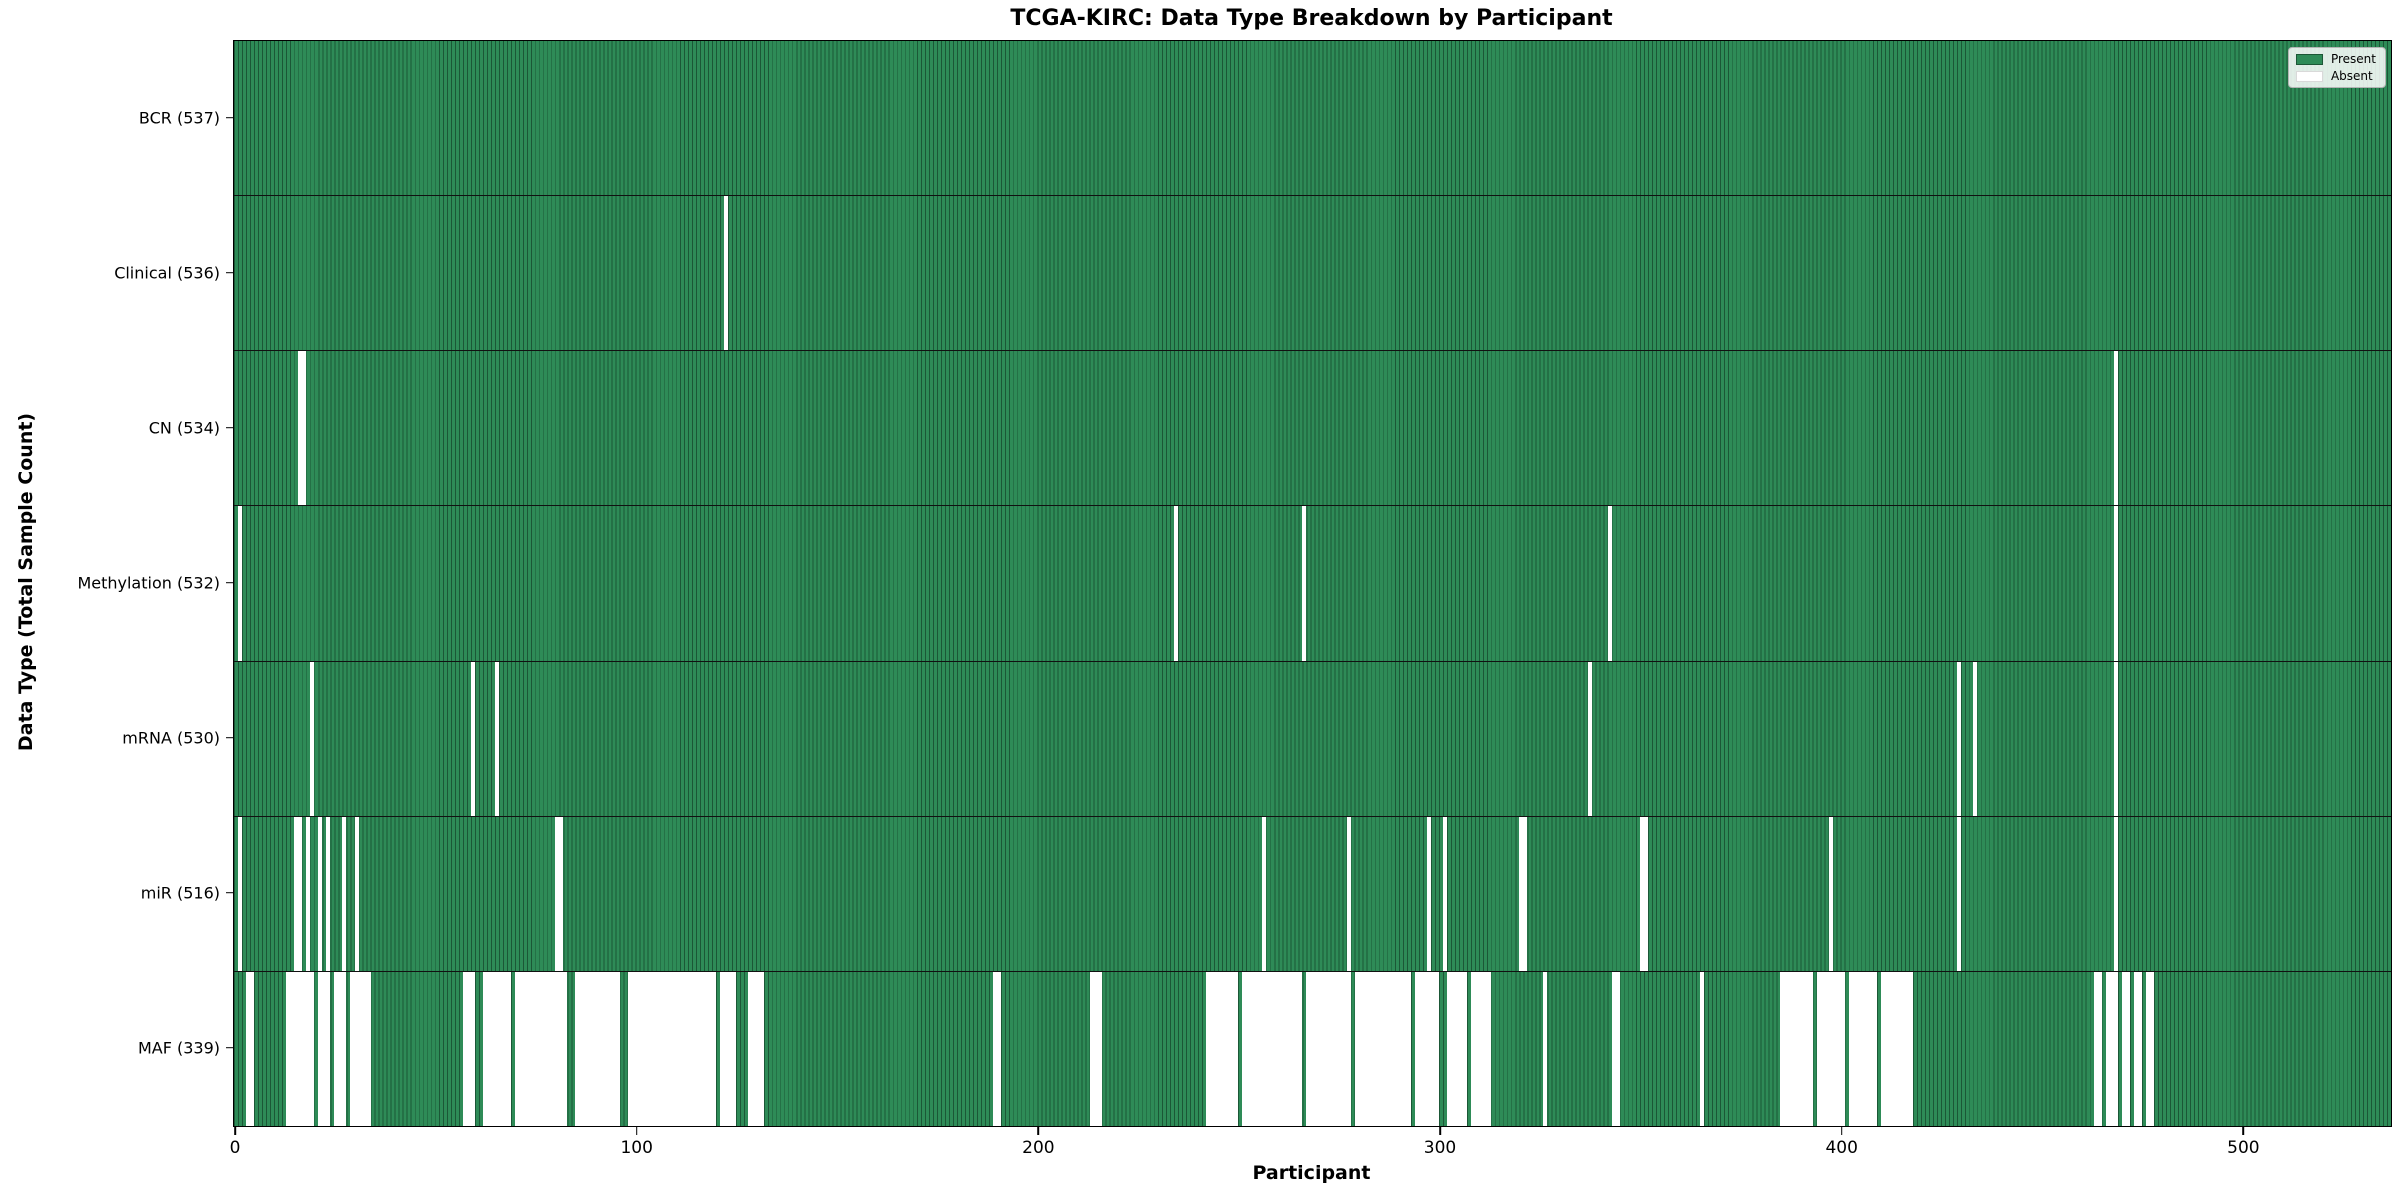  What do you see at coordinates (1312, 273) in the screenshot?
I see `heatmap-row-Clinical` at bounding box center [1312, 273].